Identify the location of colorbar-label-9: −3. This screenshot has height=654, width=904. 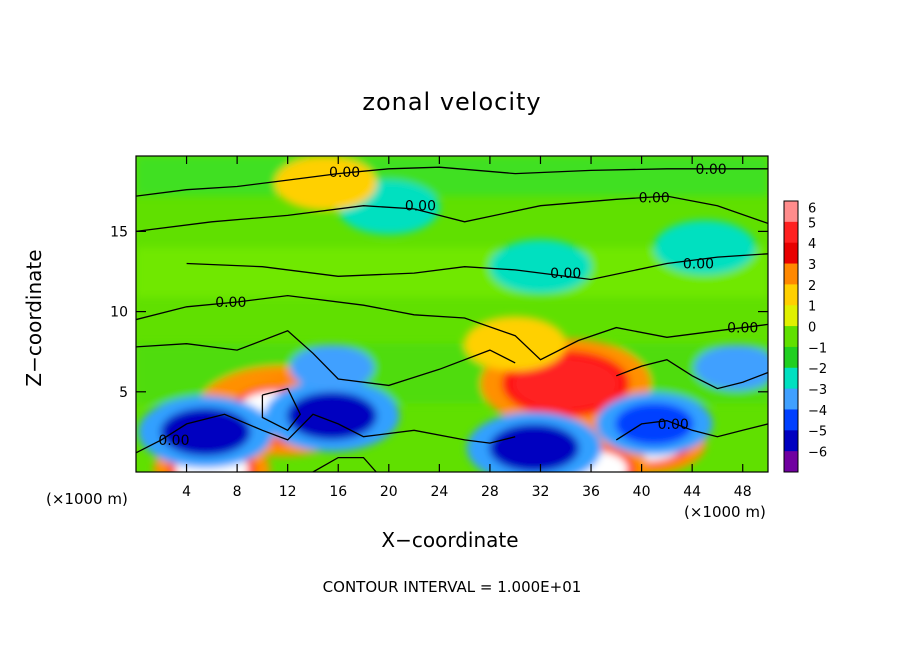
(817, 390).